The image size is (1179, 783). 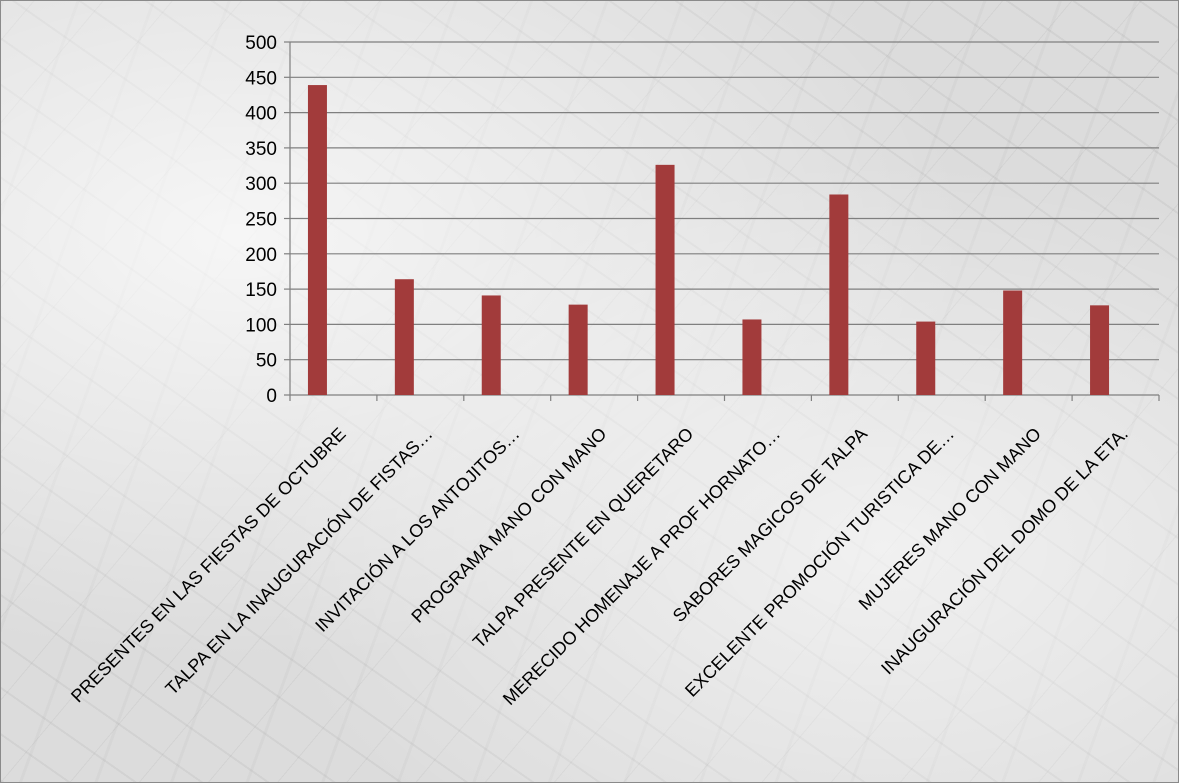 What do you see at coordinates (261, 149) in the screenshot?
I see `y-tick-label: 350` at bounding box center [261, 149].